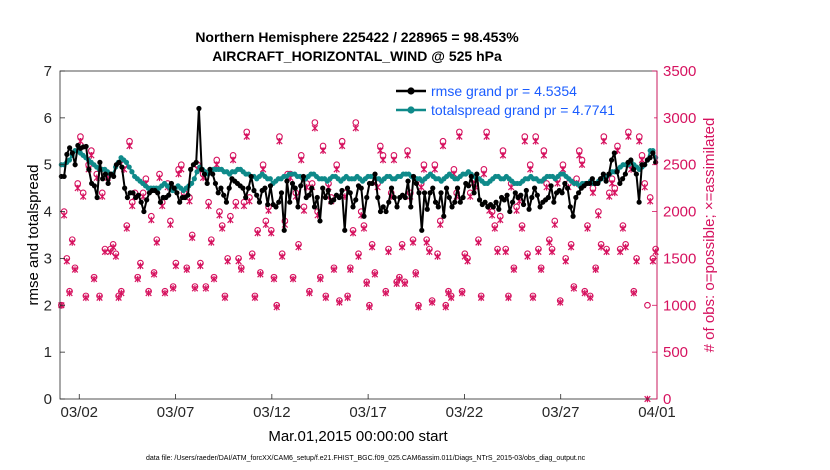 The height and width of the screenshot is (470, 830). What do you see at coordinates (48, 305) in the screenshot?
I see `y-tick-label-left: 2` at bounding box center [48, 305].